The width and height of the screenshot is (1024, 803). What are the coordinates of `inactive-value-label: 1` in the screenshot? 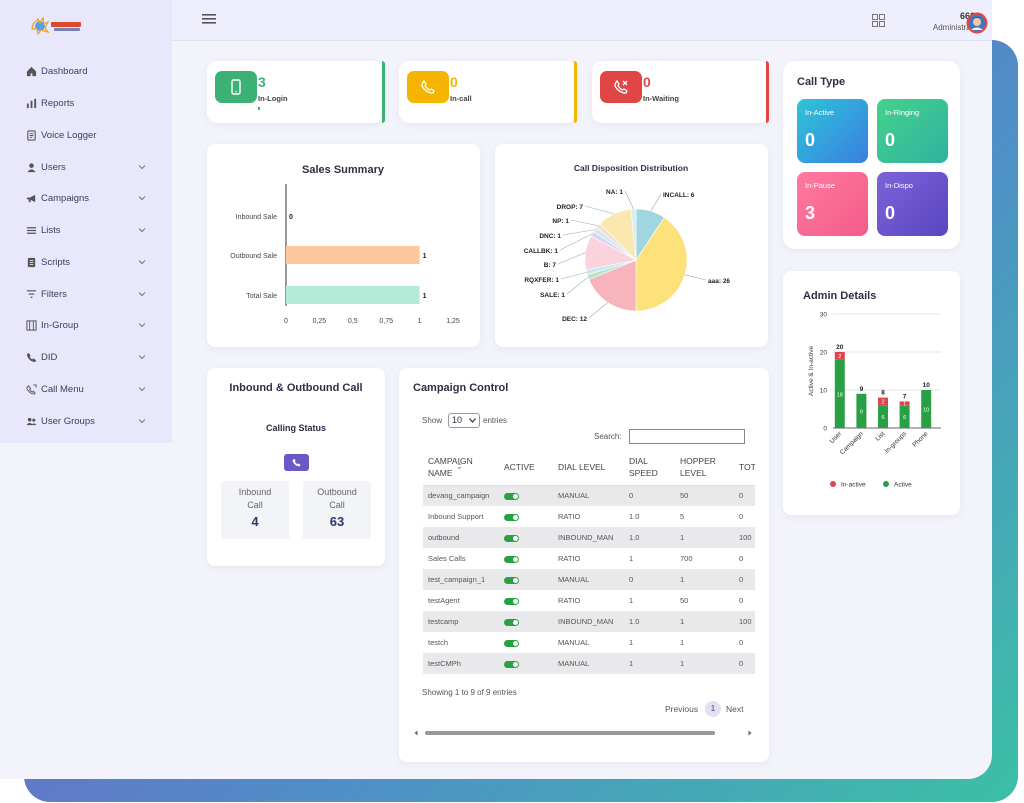 It's located at (904, 404).